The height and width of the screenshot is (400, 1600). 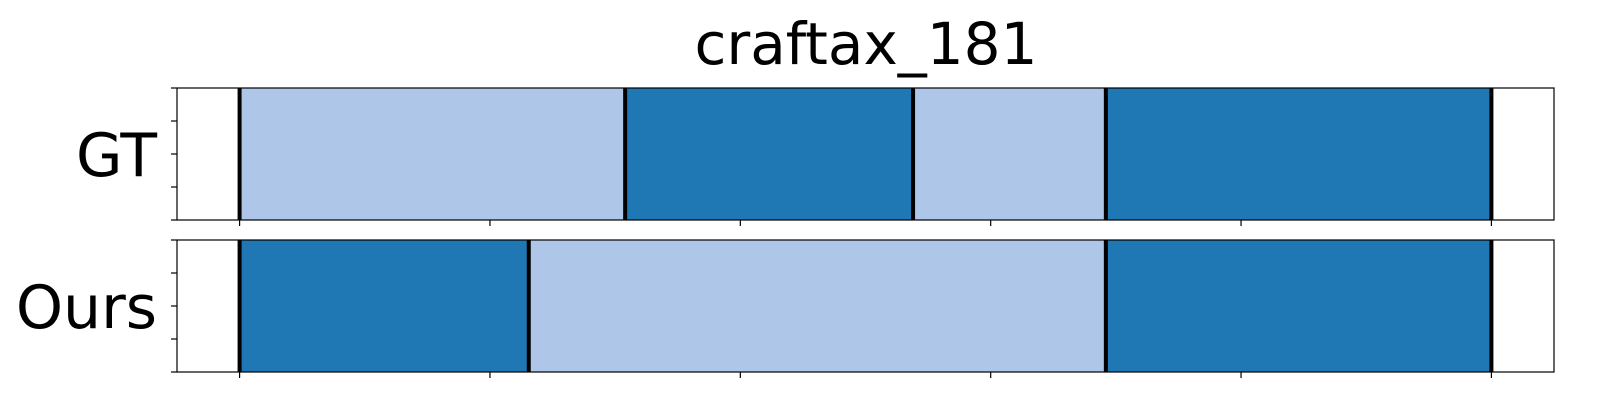 I want to click on row-label-gt: GT, so click(x=116, y=156).